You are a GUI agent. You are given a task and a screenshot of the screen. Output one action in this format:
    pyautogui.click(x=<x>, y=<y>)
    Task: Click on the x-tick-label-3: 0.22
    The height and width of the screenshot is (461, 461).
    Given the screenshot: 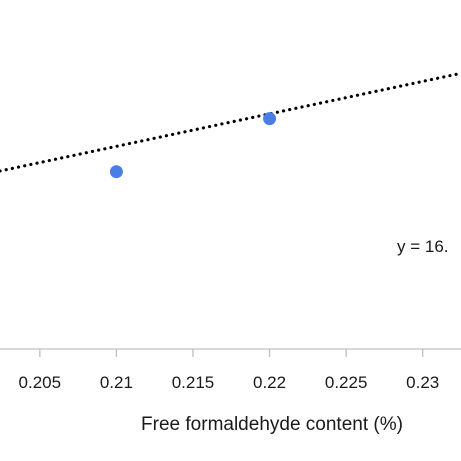 What is the action you would take?
    pyautogui.click(x=269, y=382)
    